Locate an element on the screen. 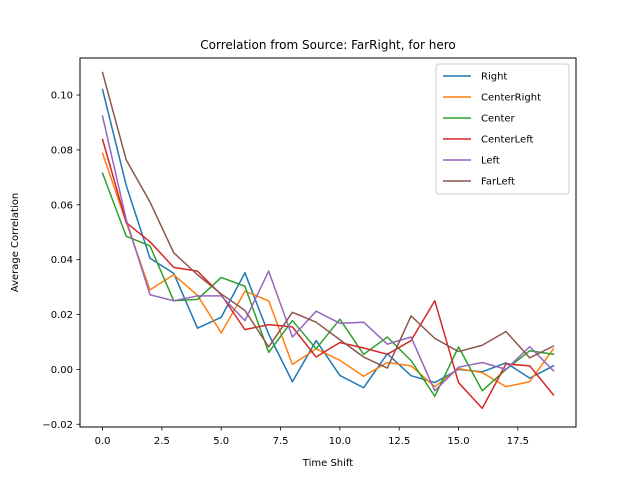 The width and height of the screenshot is (640, 480). x-tick-label: 7.5 is located at coordinates (281, 441).